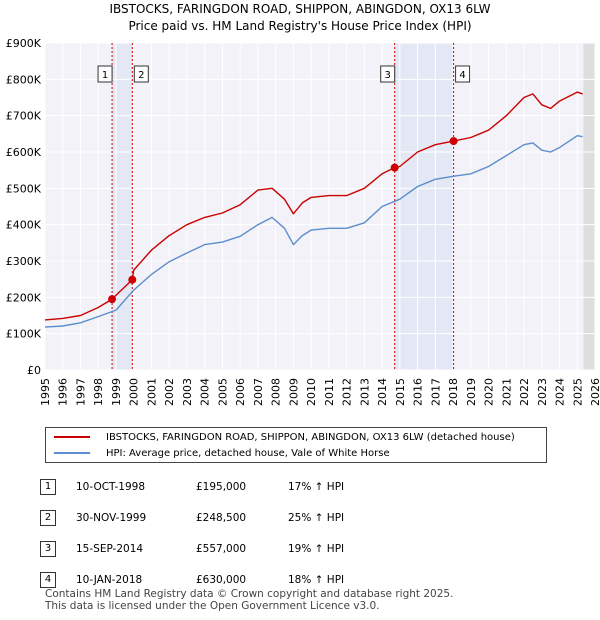 The width and height of the screenshot is (600, 620). Describe the element at coordinates (221, 486) in the screenshot. I see `sale-price: £195,000` at that location.